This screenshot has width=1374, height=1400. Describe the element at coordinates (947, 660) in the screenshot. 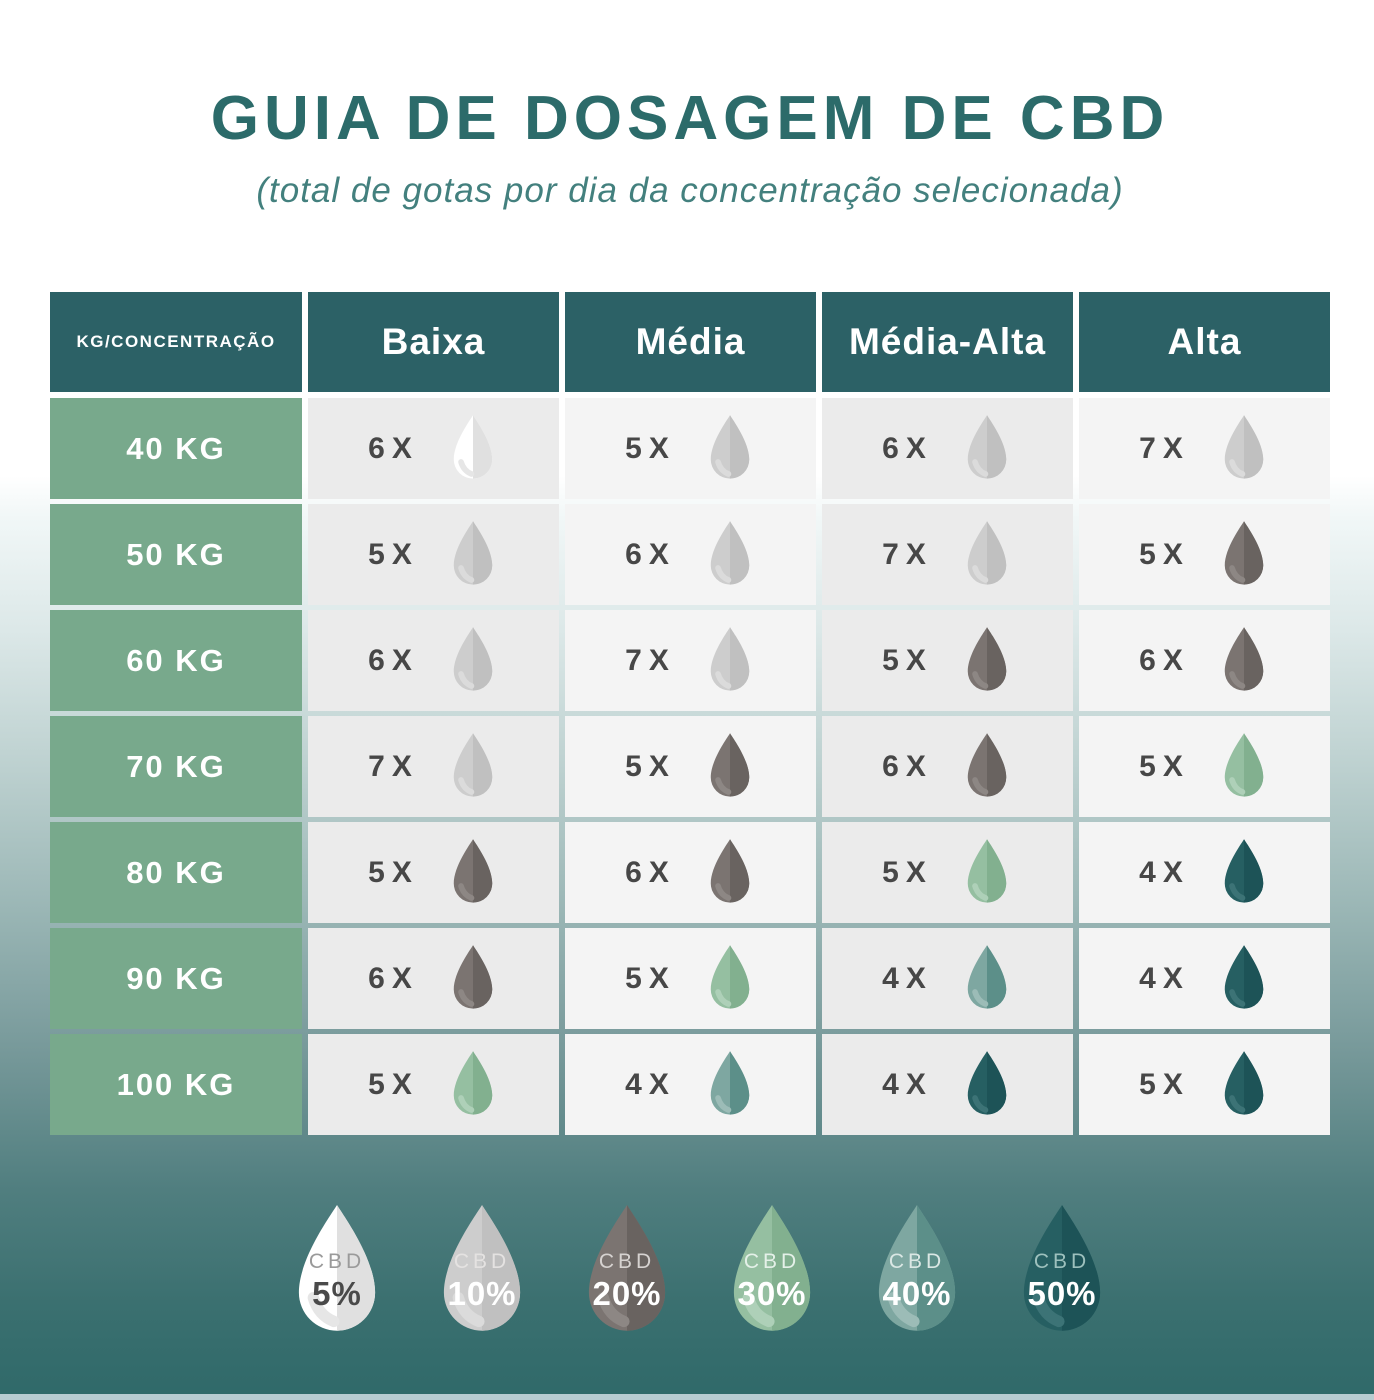

I see `dose-cell-60-kg-m-dia-alta: 5X` at that location.